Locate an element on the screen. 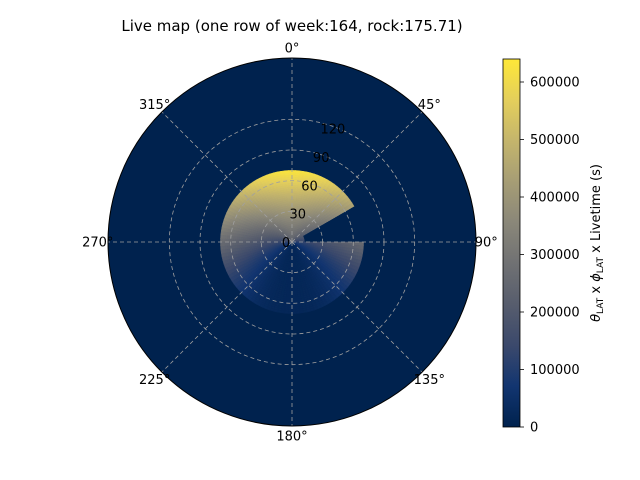  colorbar-ticks: 0 100000 200000 300000 400000 500000 600000 is located at coordinates (550, 256).